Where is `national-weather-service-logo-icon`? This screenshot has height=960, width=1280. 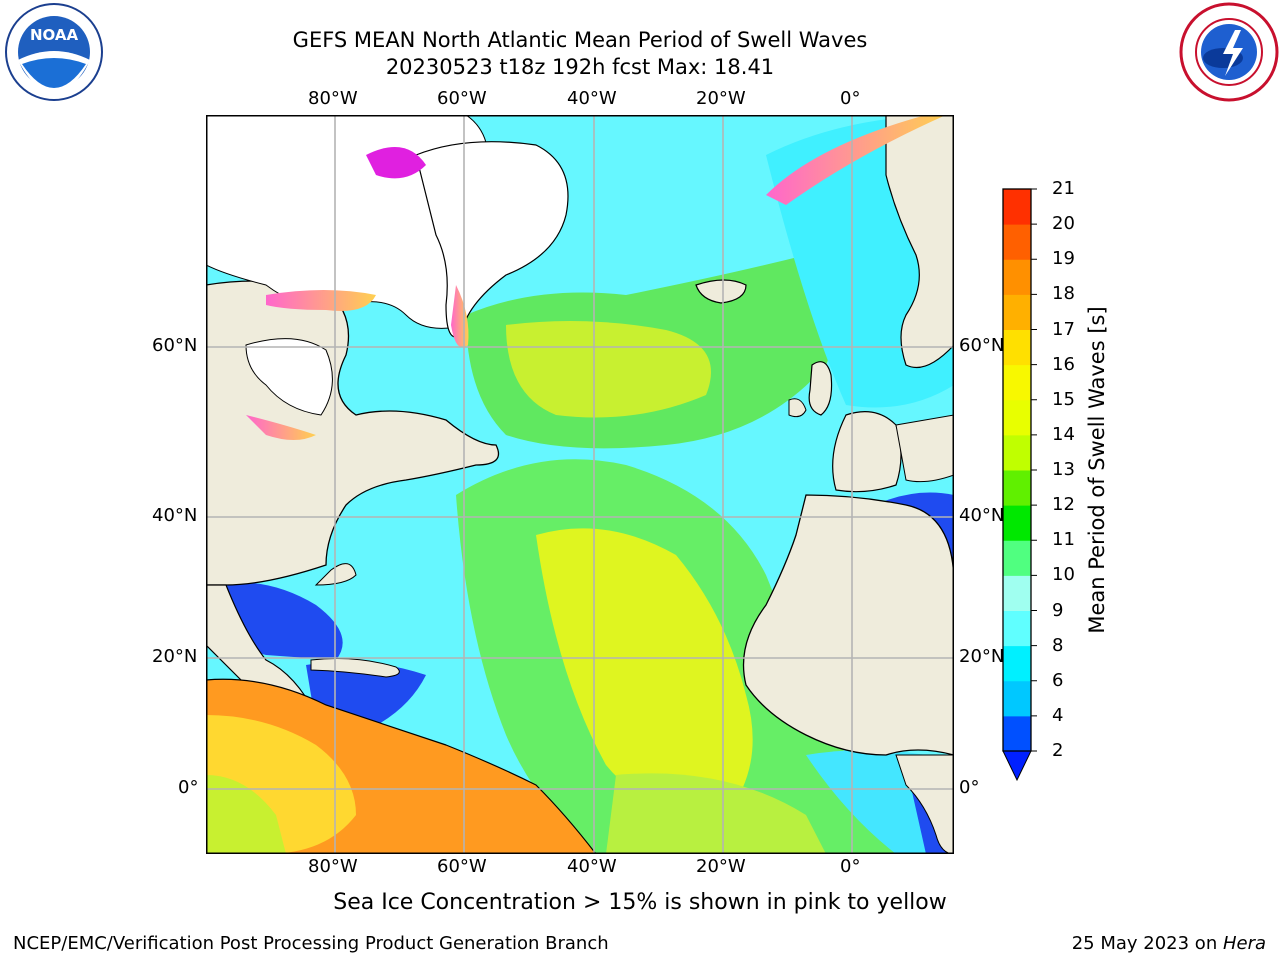
national-weather-service-logo-icon is located at coordinates (1229, 52).